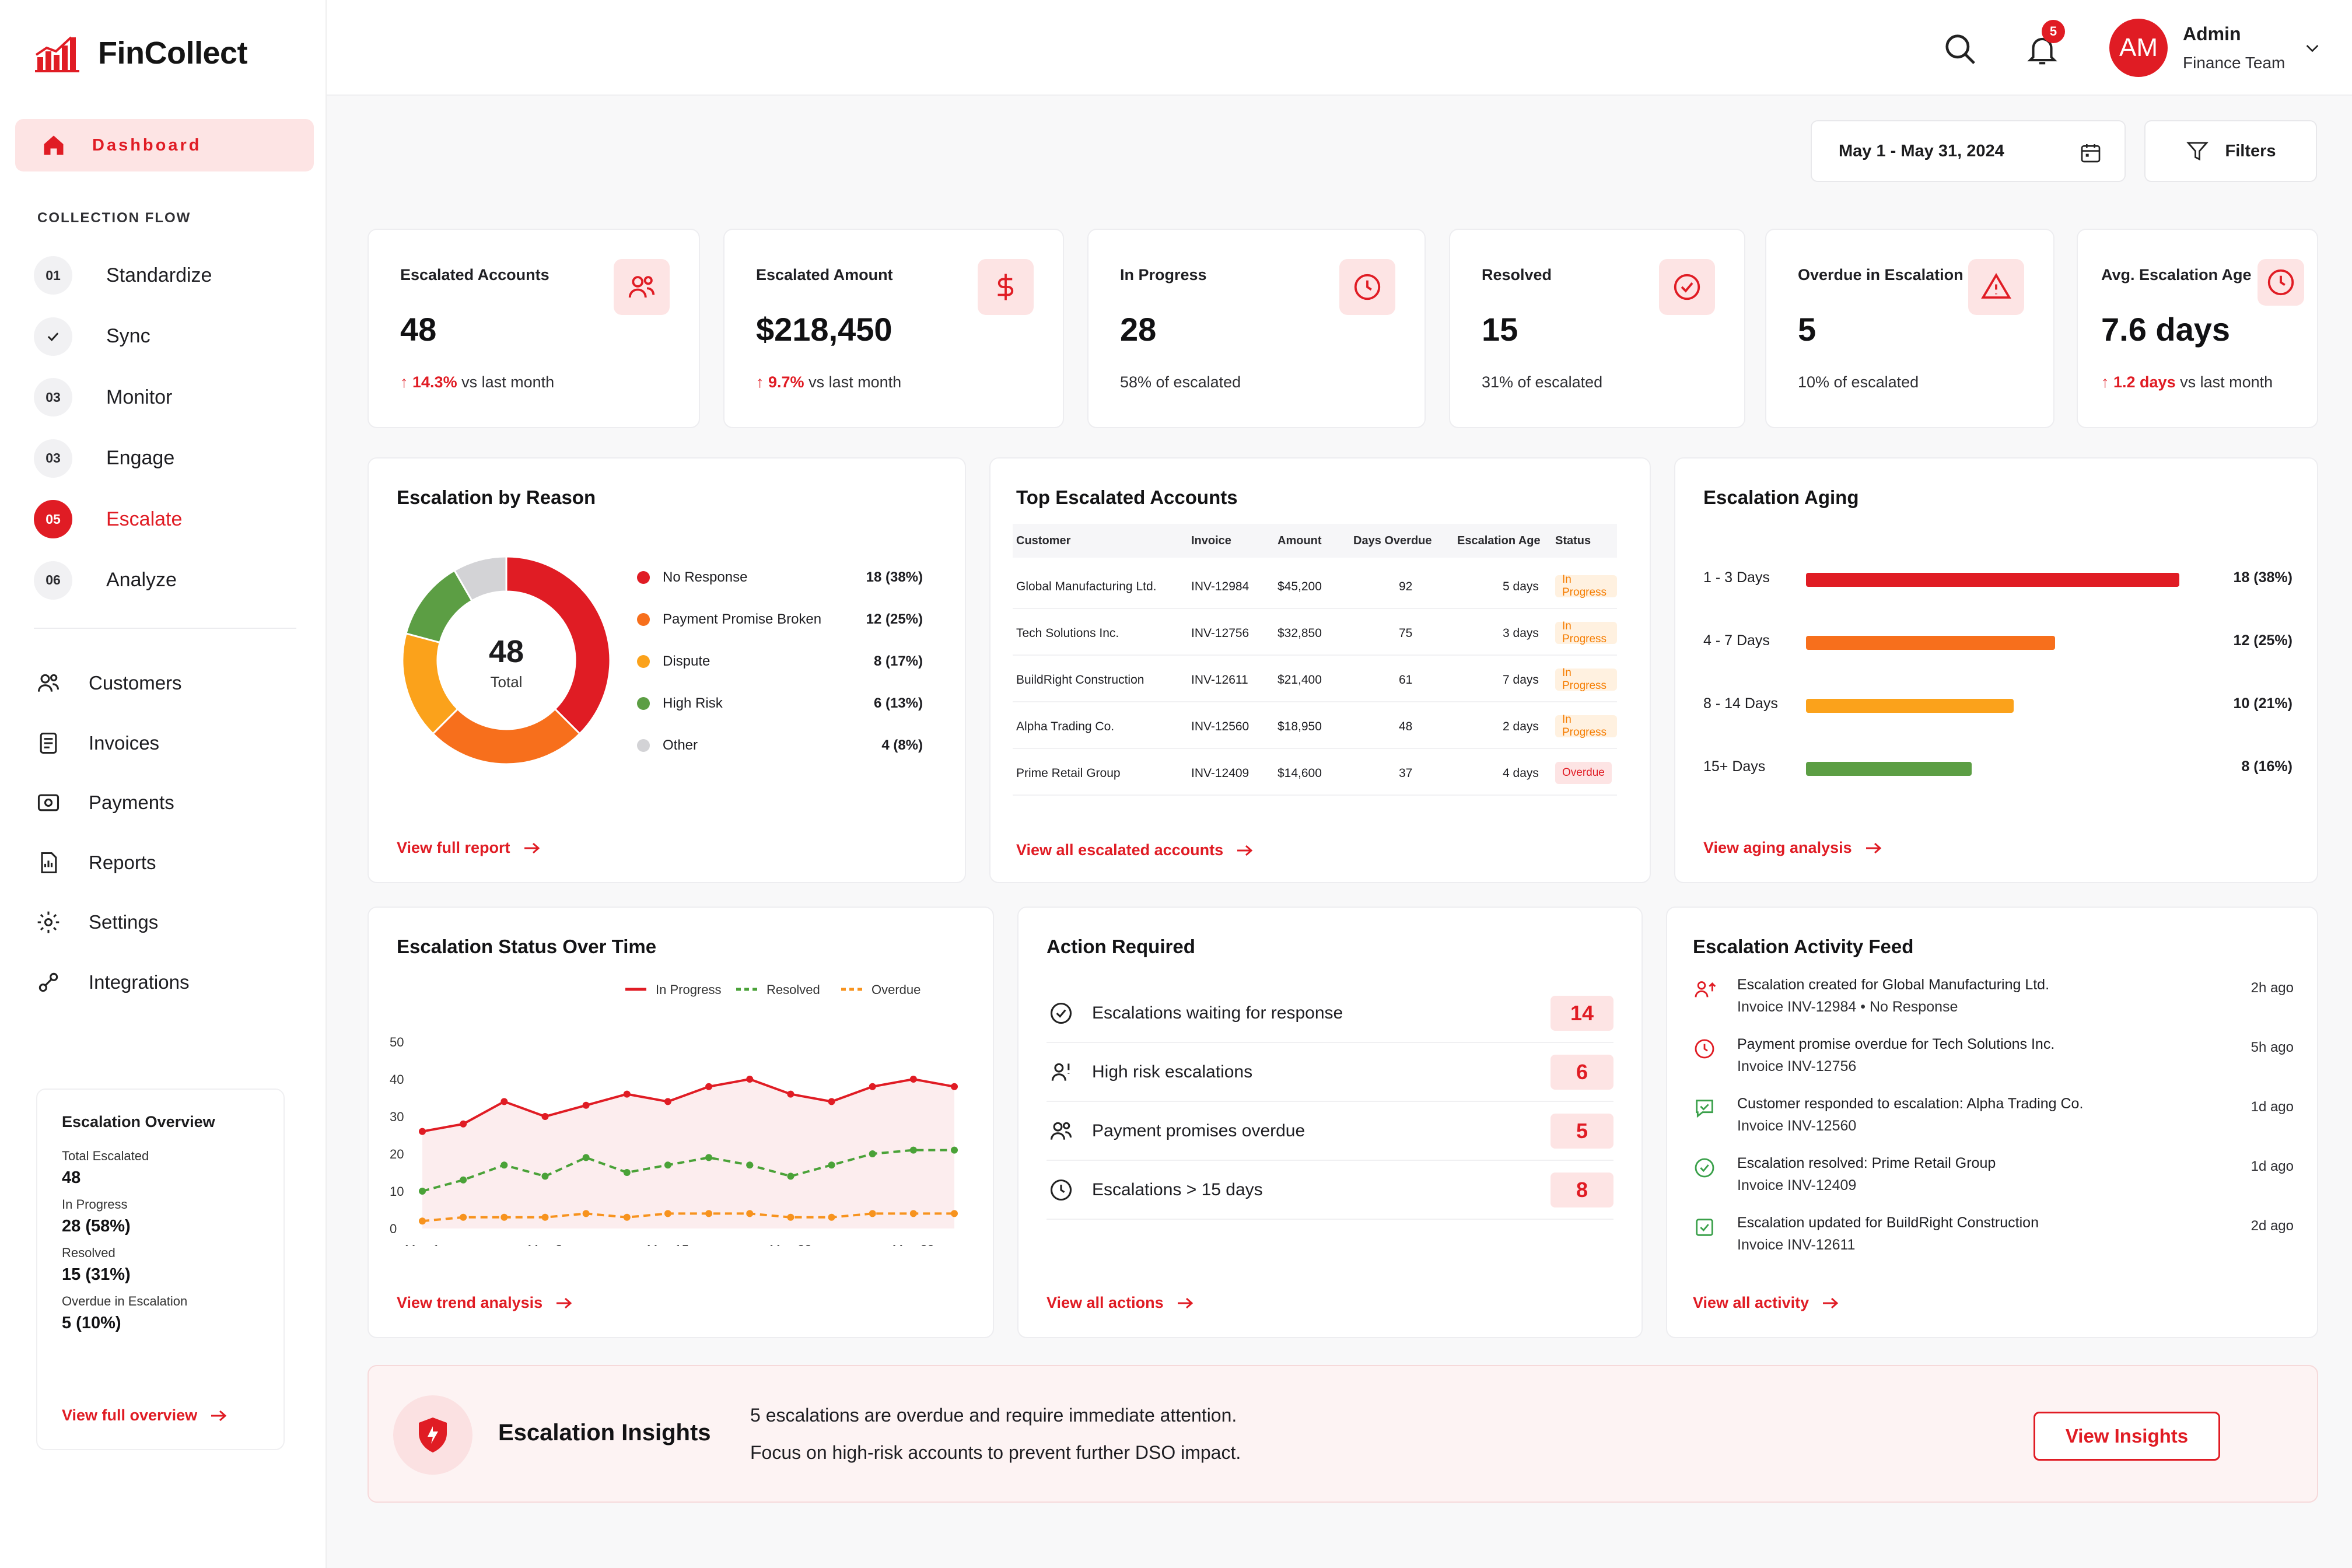 The height and width of the screenshot is (1568, 2352). What do you see at coordinates (1120, 850) in the screenshot?
I see `view-all-escalated-accounts-label: View all escalated accounts` at bounding box center [1120, 850].